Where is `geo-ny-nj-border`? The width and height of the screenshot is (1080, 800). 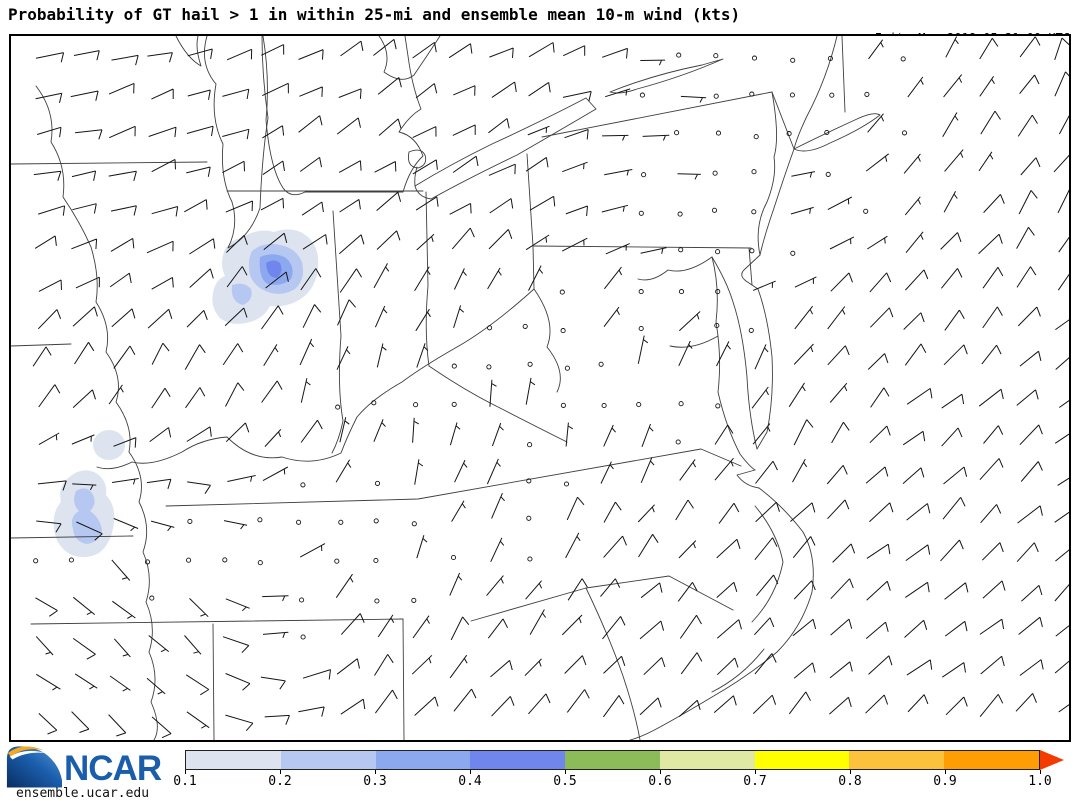
geo-ny-nj-border is located at coordinates (783, 120).